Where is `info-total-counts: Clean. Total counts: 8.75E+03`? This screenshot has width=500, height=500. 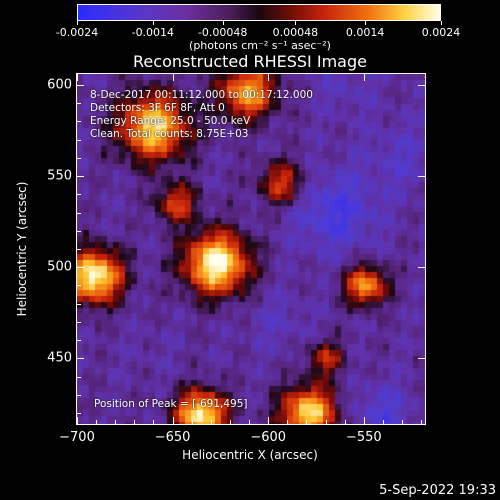
info-total-counts: Clean. Total counts: 8.75E+03 is located at coordinates (169, 134).